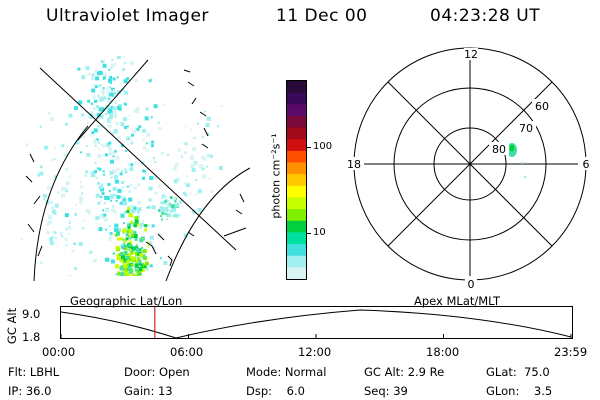  Describe the element at coordinates (323, 146) in the screenshot. I see `colorbar-tick-label-100: 100` at that location.